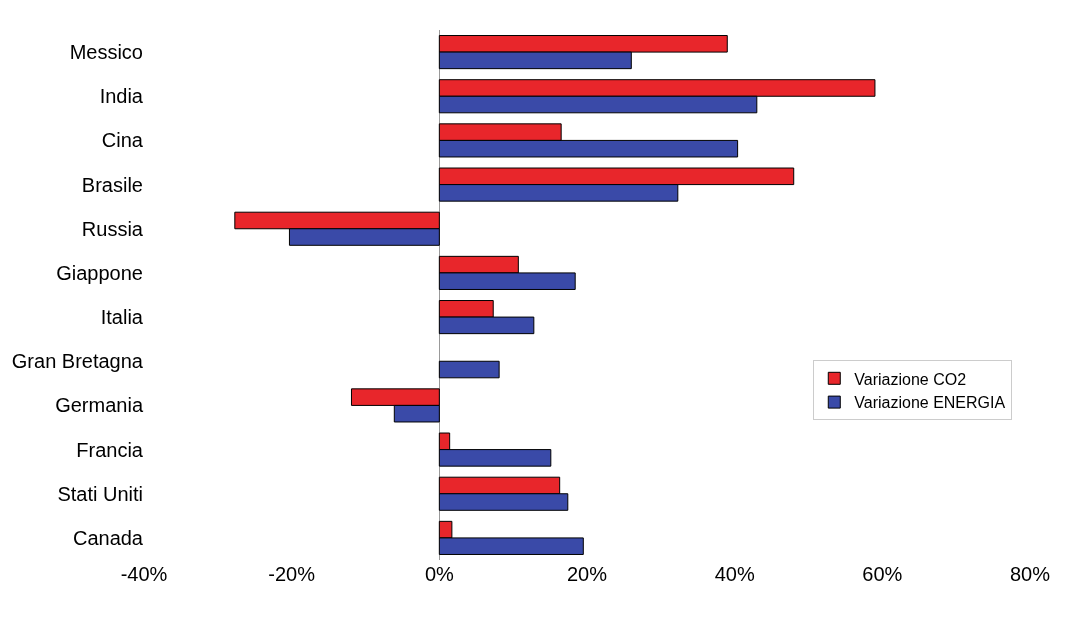 The image size is (1070, 620). What do you see at coordinates (99, 272) in the screenshot?
I see `y-tick-label: Giappone` at bounding box center [99, 272].